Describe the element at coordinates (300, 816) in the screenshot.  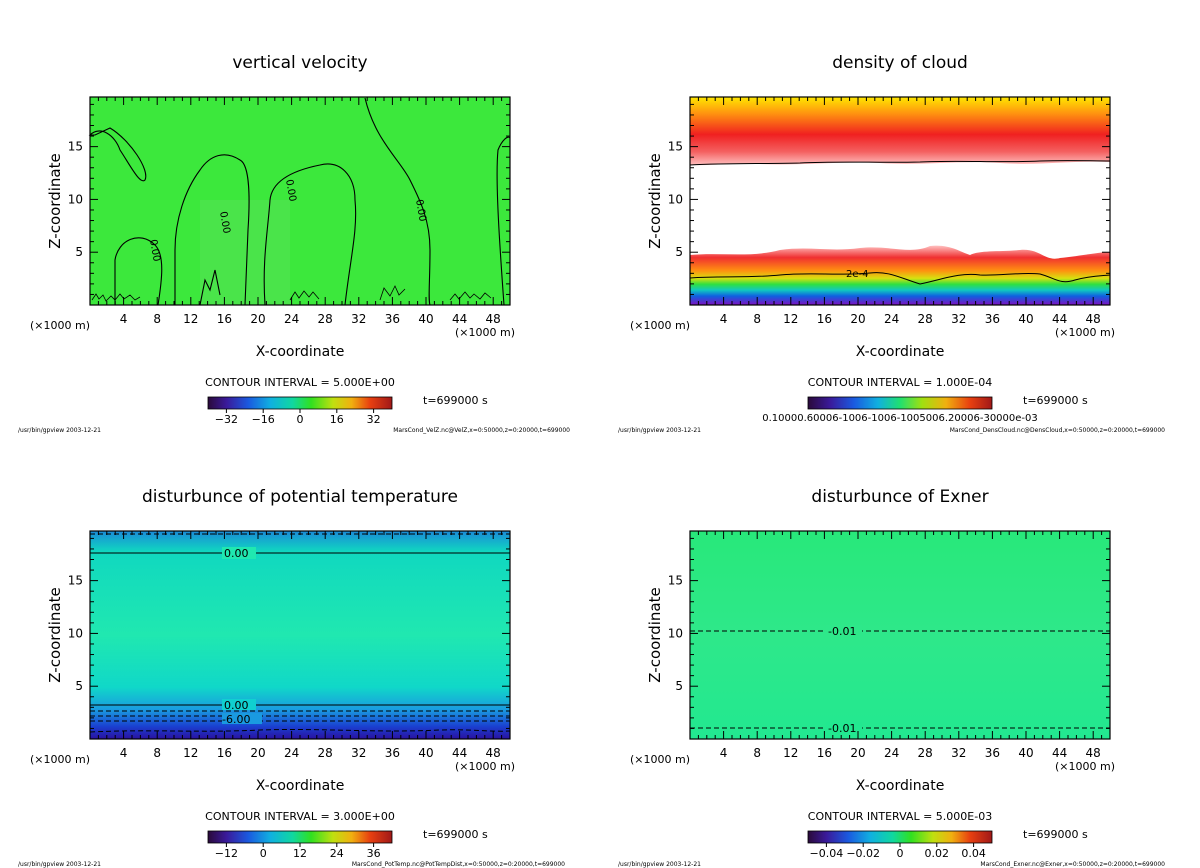
I see `contour-interval: CONTOUR INTERVAL = 3.000E+00` at that location.